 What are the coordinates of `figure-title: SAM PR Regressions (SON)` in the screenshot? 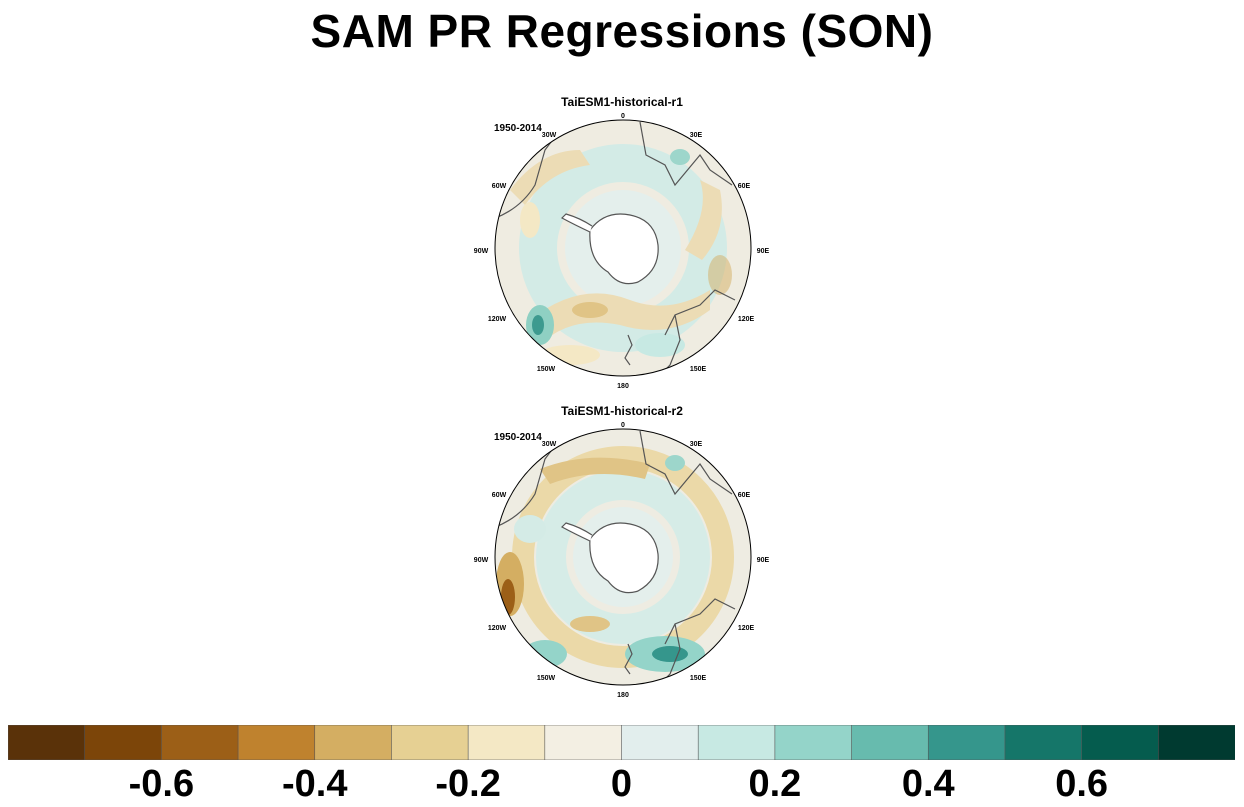 It's located at (622, 31).